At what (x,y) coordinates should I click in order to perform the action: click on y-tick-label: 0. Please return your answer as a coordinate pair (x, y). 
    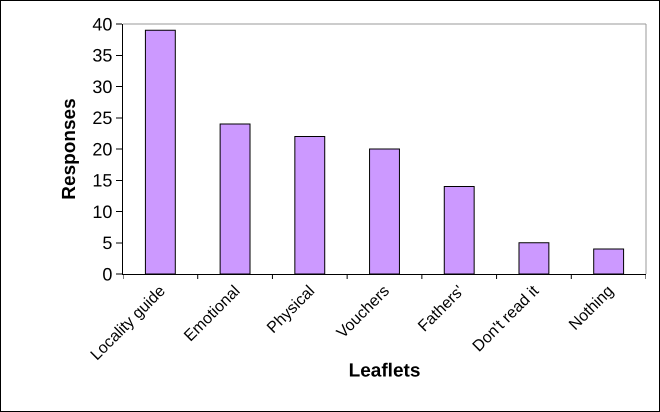
    Looking at the image, I should click on (107, 274).